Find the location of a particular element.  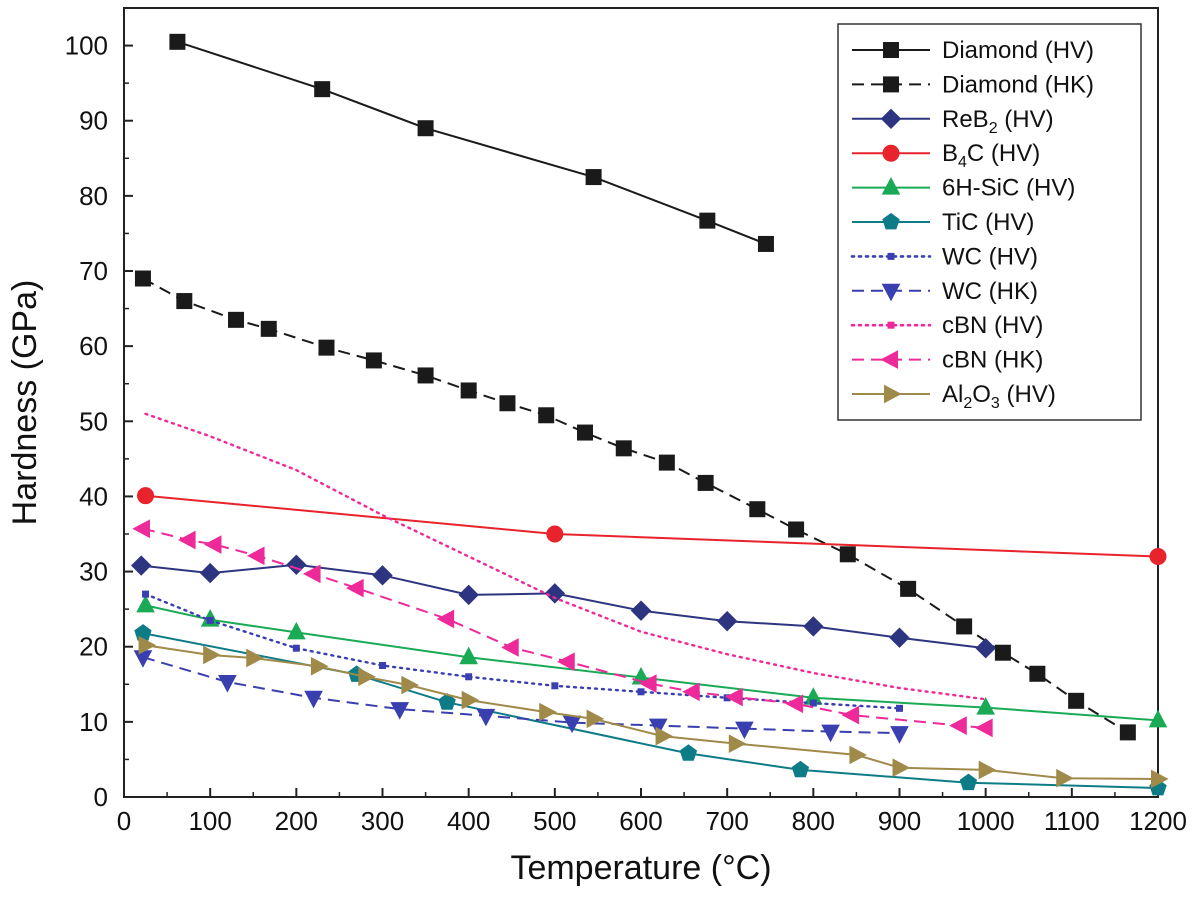

series-wc-hk is located at coordinates (521, 697).